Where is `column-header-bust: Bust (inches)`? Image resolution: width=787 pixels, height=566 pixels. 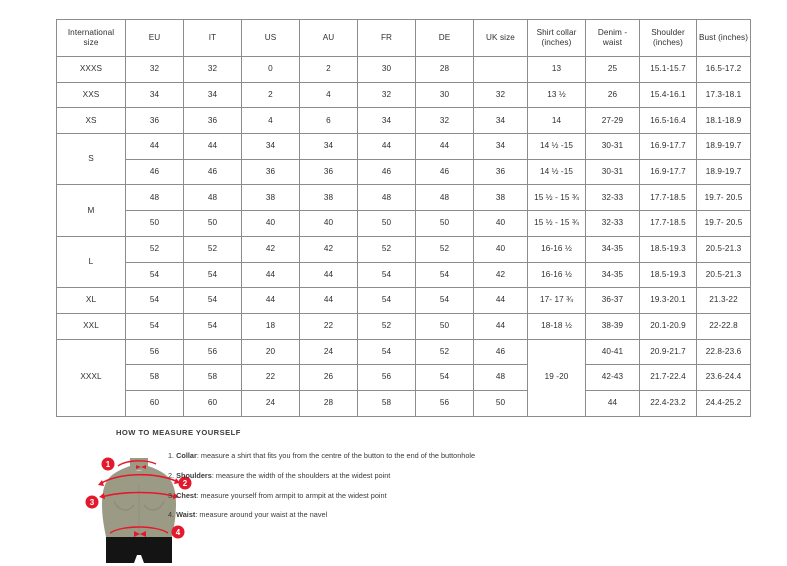
column-header-bust: Bust (inches) is located at coordinates (723, 38).